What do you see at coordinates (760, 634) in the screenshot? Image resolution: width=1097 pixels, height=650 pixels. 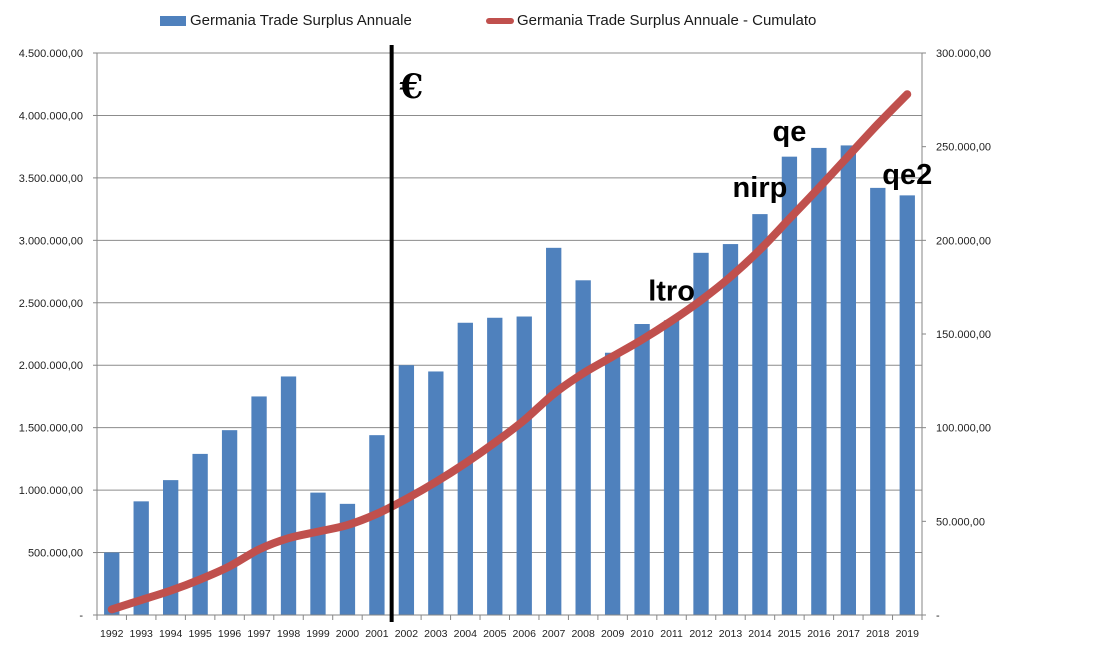 I see `x-tick-label-2014: 2014` at bounding box center [760, 634].